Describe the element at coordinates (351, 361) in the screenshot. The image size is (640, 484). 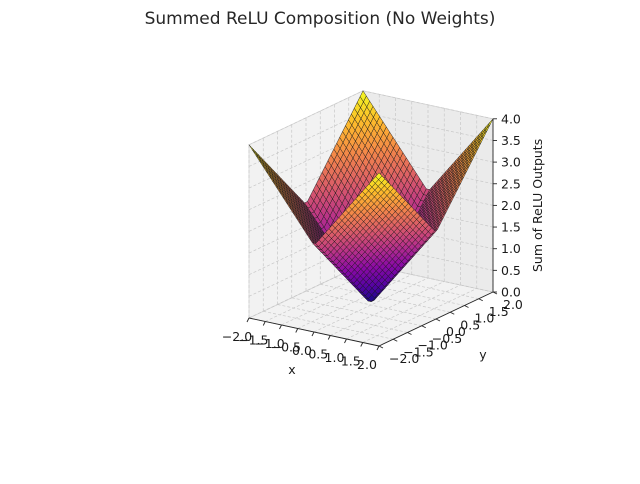
I see `x-tick-label: 1.5` at that location.